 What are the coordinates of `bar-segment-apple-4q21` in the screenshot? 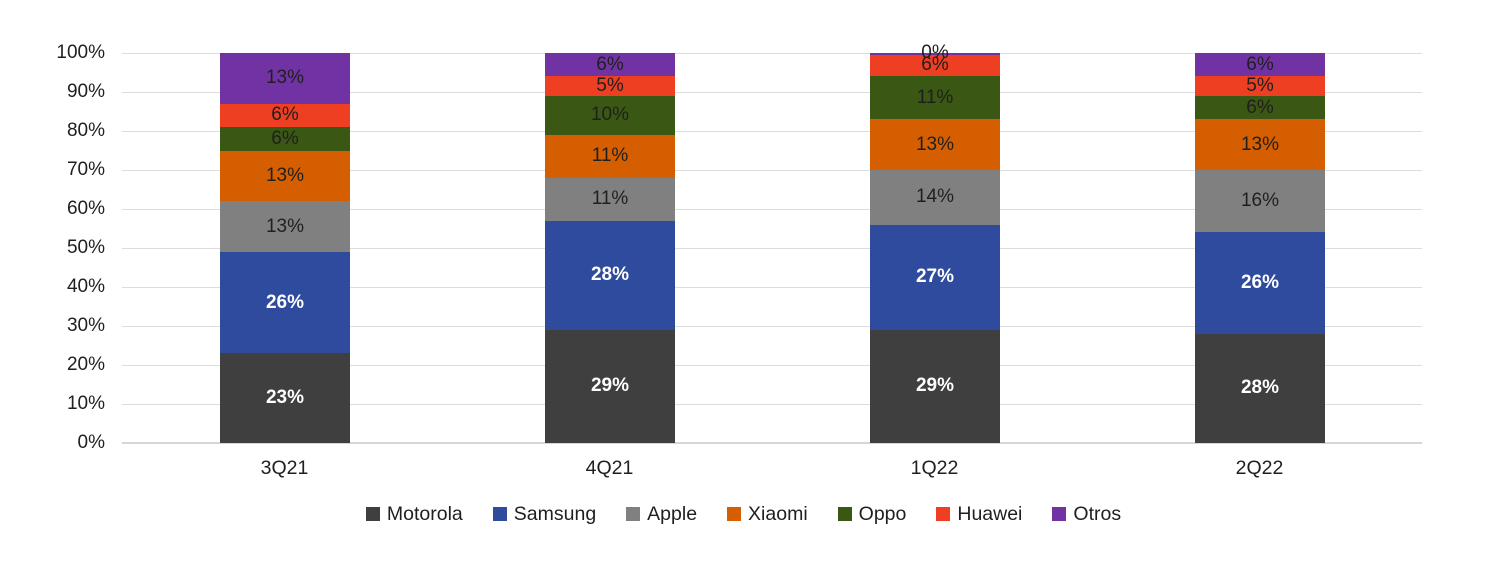 It's located at (610, 199).